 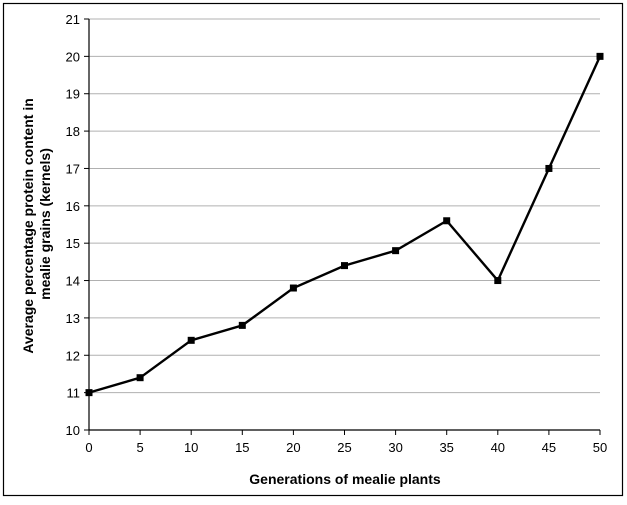 What do you see at coordinates (73, 19) in the screenshot?
I see `y-tick-label: 21` at bounding box center [73, 19].